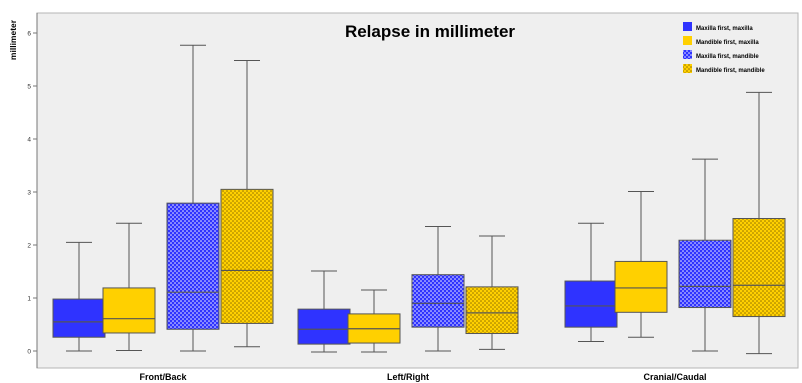  Describe the element at coordinates (29, 140) in the screenshot. I see `y-tick-label: 4` at that location.